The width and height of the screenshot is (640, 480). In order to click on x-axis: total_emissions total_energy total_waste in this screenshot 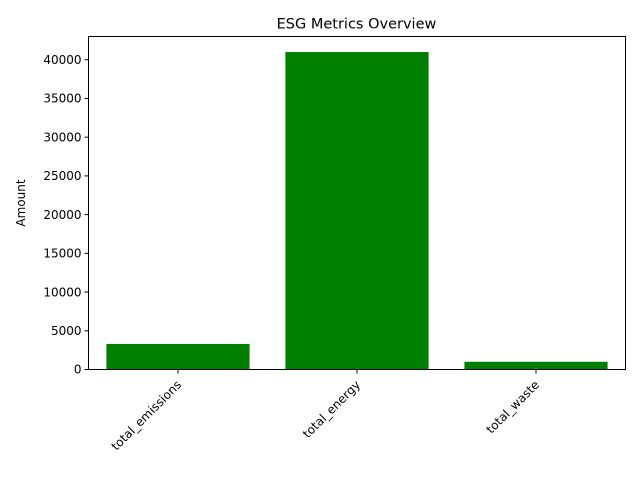, I will do `click(325, 411)`.